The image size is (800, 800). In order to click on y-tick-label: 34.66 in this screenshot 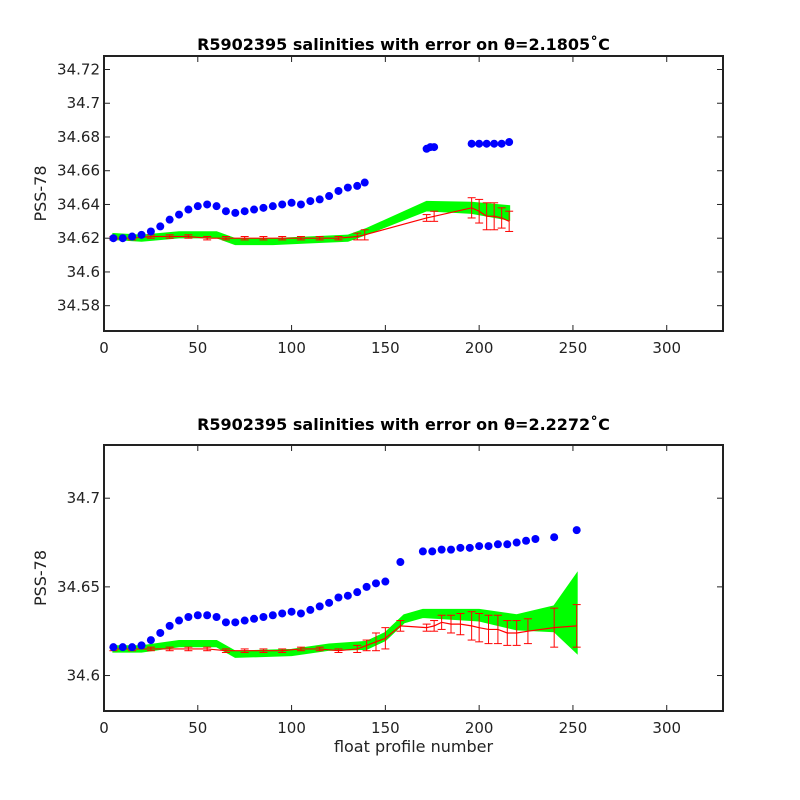, I will do `click(78, 171)`.